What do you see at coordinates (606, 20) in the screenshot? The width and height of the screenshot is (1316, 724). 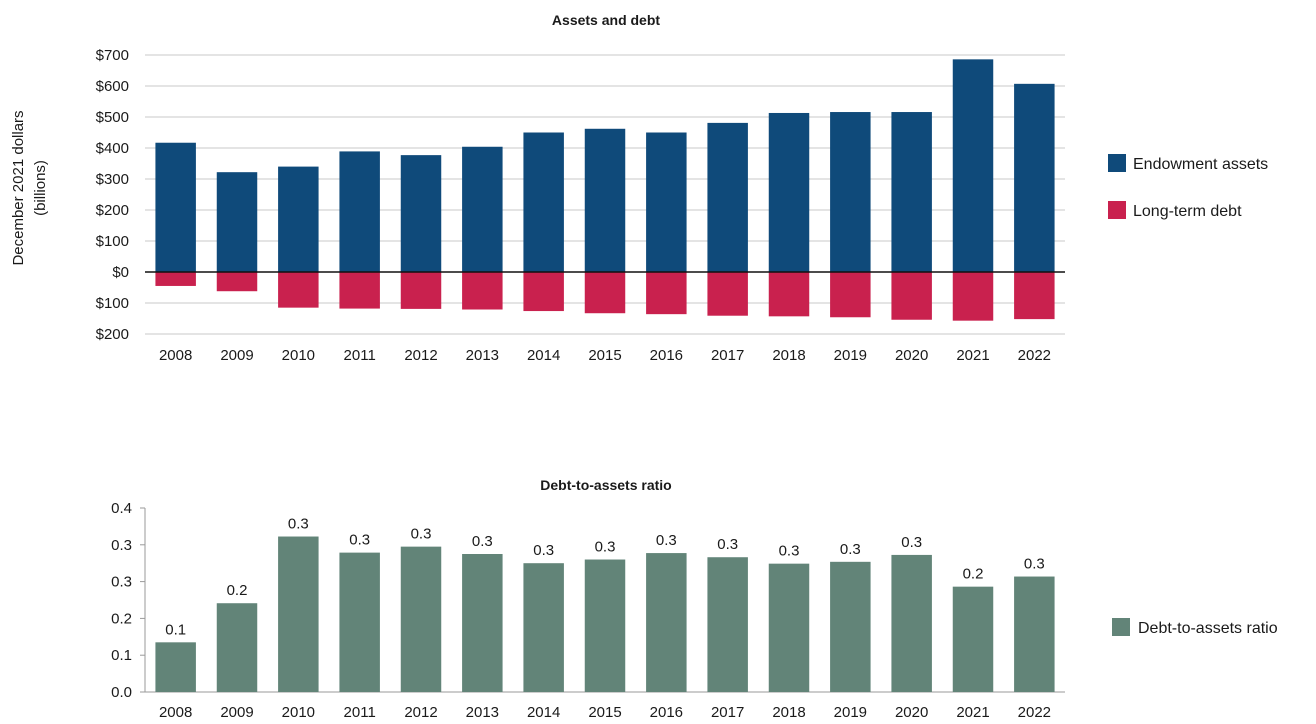 I see `chart1-title: Assets and debt` at bounding box center [606, 20].